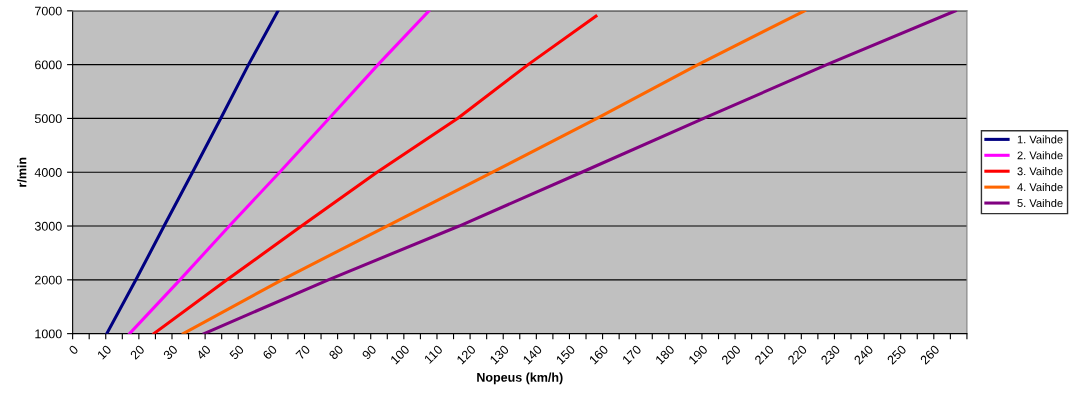 This screenshot has width=1084, height=401. What do you see at coordinates (192, 172) in the screenshot?
I see `line-series` at bounding box center [192, 172].